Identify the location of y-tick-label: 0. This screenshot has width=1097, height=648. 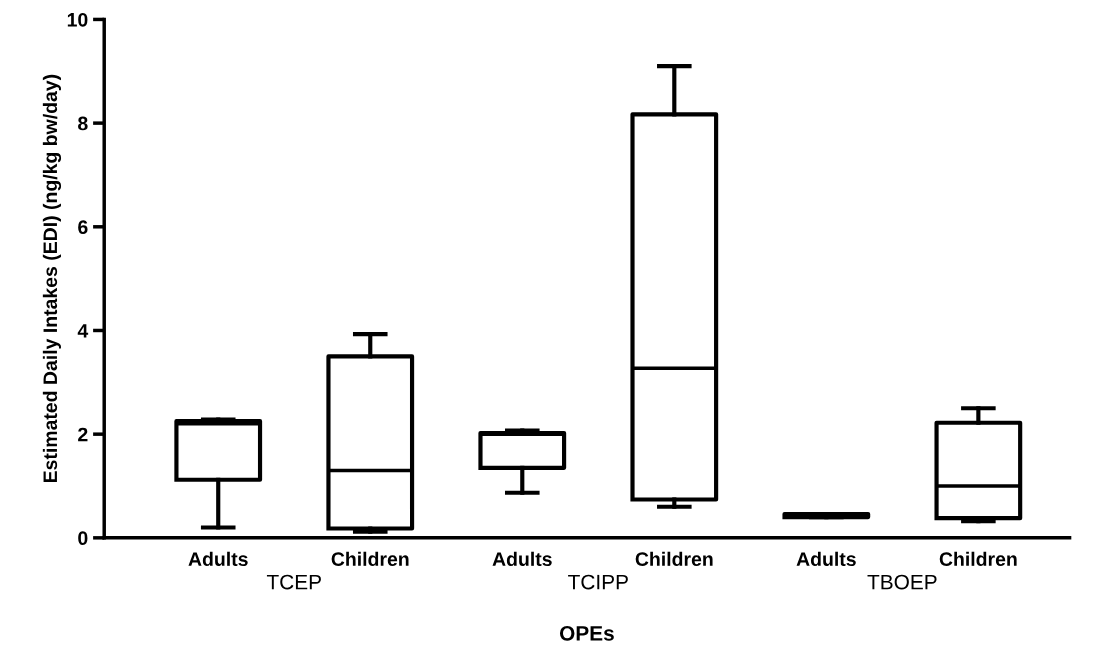
(83, 538).